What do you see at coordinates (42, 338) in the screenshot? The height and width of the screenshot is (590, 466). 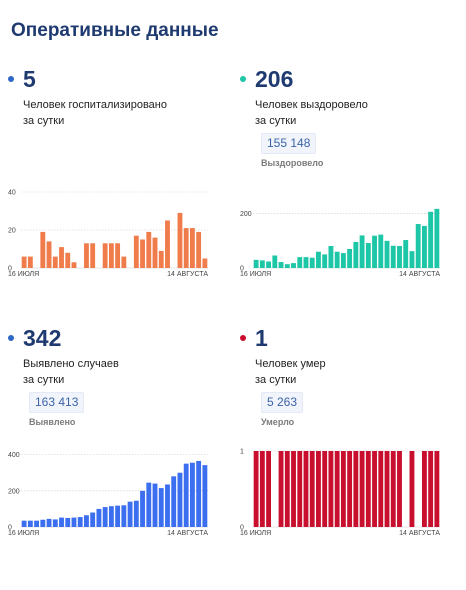 I see `detected-value: 342` at bounding box center [42, 338].